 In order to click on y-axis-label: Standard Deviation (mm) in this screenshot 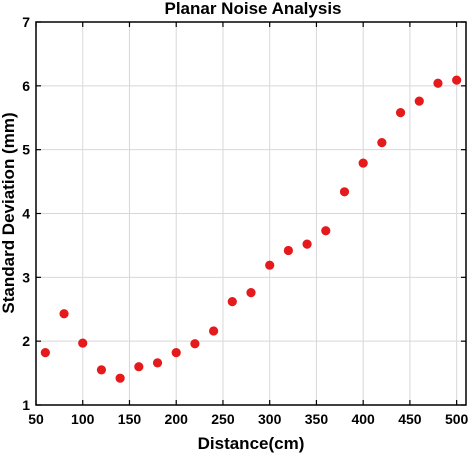, I will do `click(9, 212)`.